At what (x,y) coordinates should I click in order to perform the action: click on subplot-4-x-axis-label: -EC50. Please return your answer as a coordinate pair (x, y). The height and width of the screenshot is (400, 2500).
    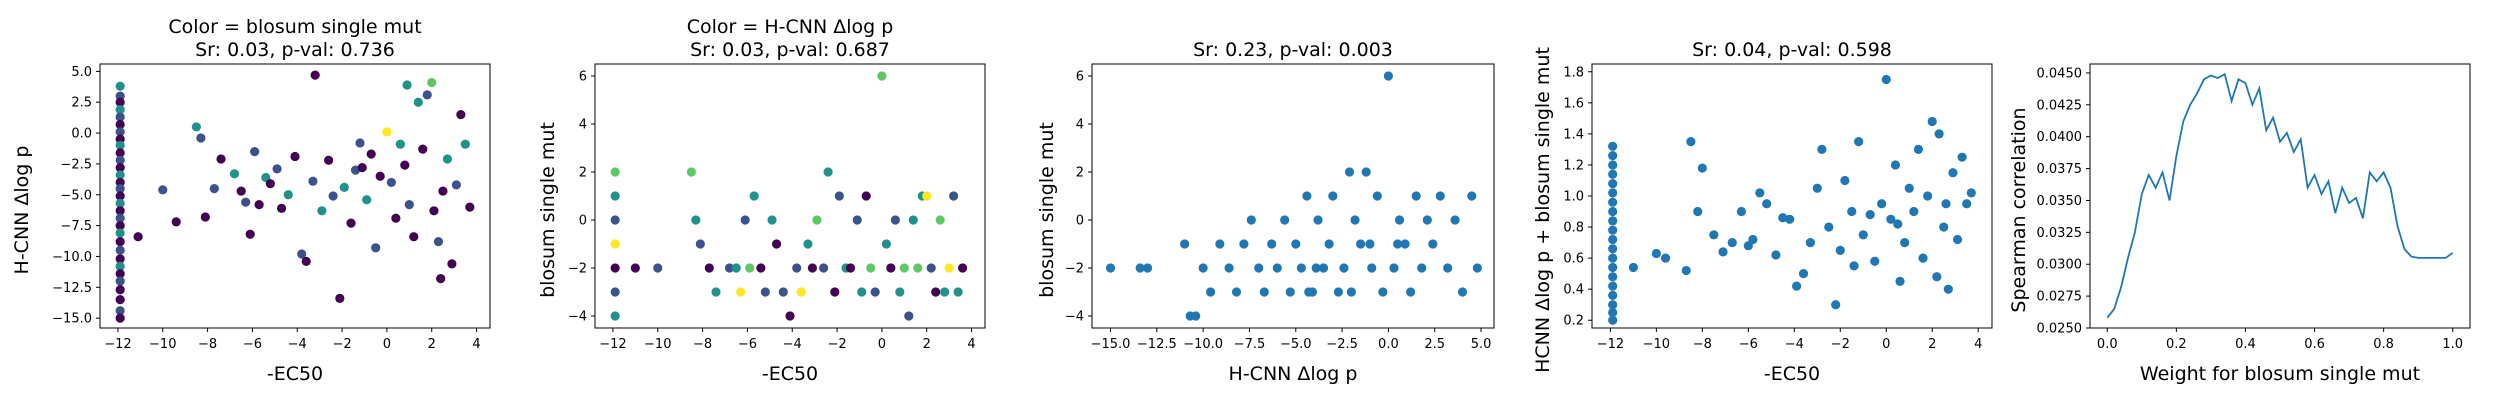
    Looking at the image, I should click on (1792, 374).